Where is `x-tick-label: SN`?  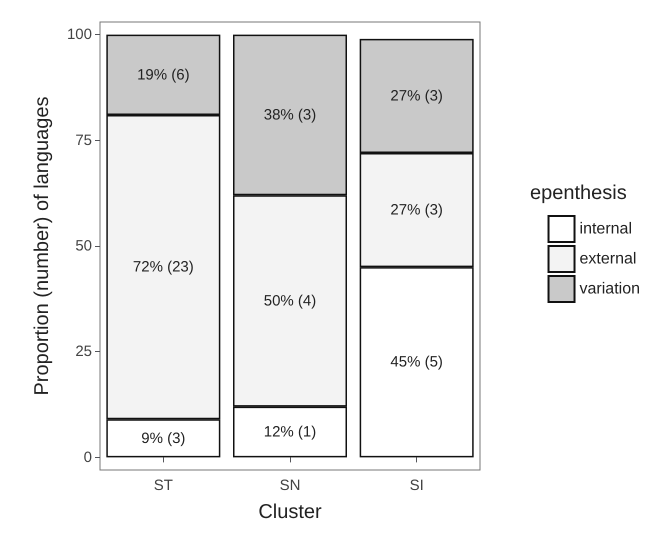 x-tick-label: SN is located at coordinates (290, 485).